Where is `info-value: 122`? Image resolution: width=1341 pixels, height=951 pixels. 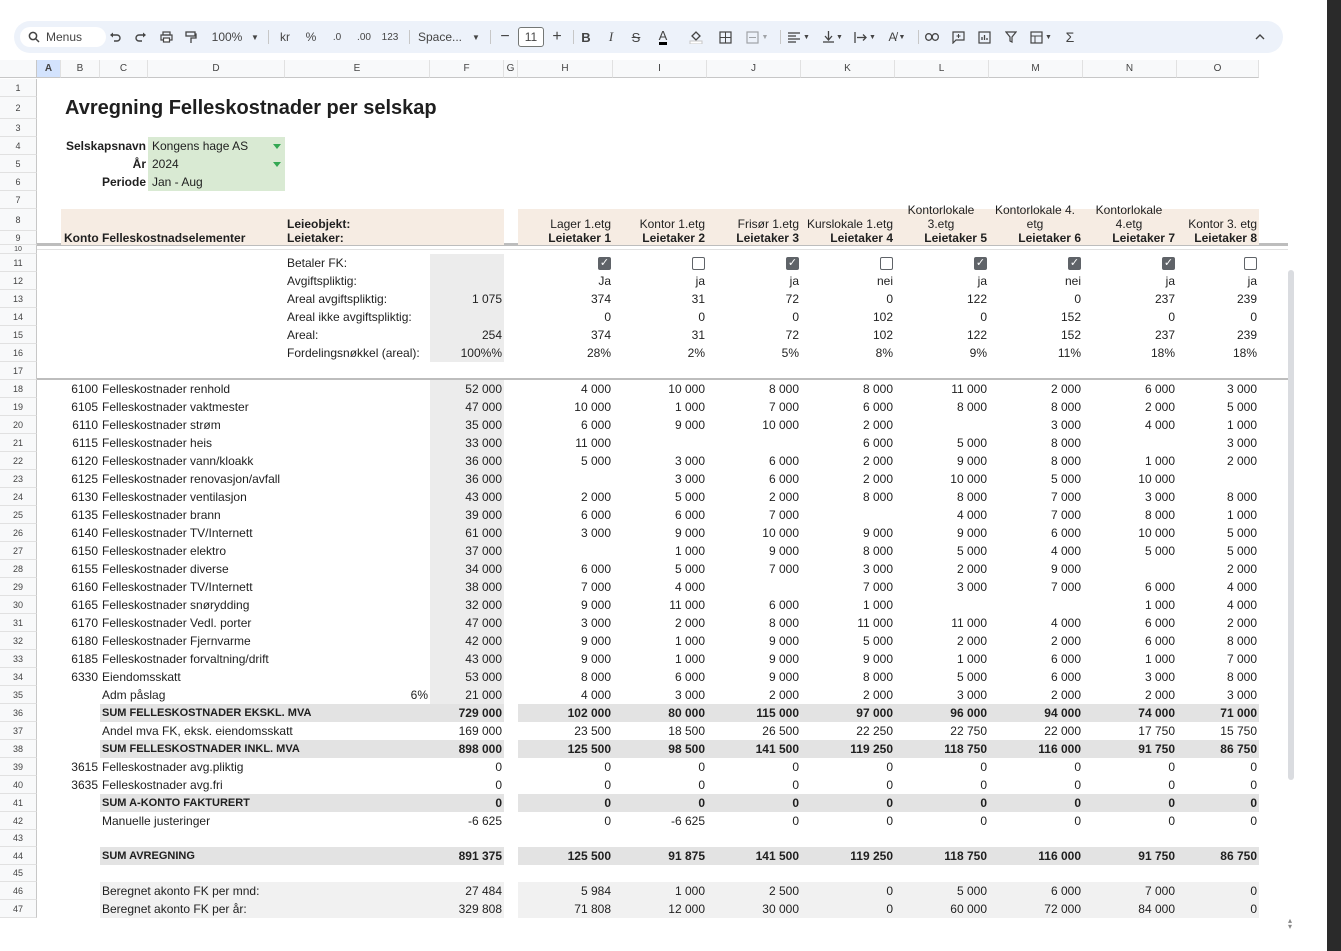
info-value: 122 is located at coordinates (976, 299).